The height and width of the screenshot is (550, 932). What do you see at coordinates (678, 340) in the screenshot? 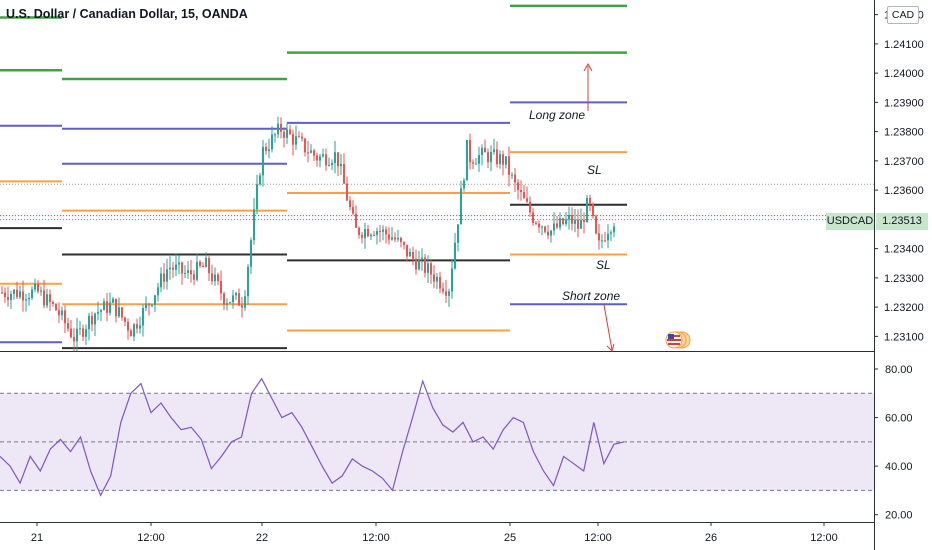
I see `us-flag-icon` at bounding box center [678, 340].